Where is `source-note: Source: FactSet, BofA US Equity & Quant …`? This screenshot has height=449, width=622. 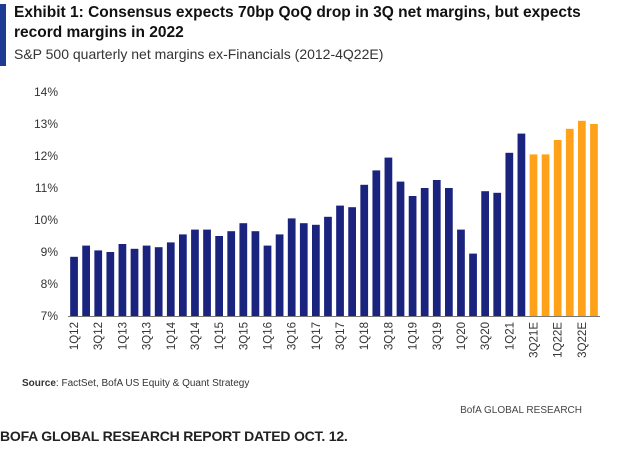
source-note: Source: FactSet, BofA US Equity & Quant … is located at coordinates (135, 383).